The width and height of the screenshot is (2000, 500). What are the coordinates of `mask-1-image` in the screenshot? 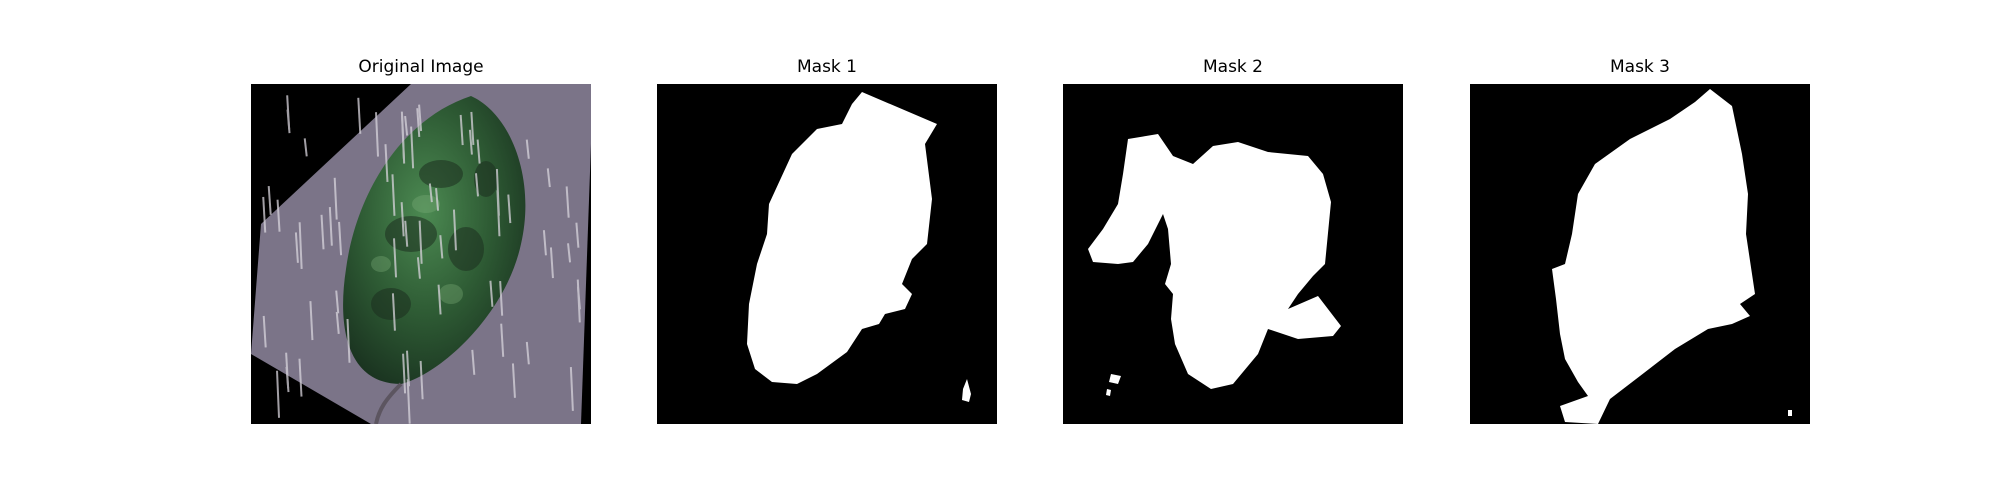 It's located at (827, 254).